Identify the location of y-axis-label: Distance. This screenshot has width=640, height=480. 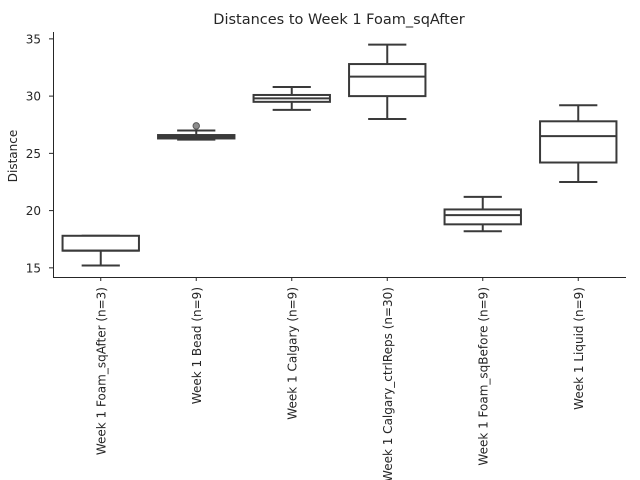
(13, 156).